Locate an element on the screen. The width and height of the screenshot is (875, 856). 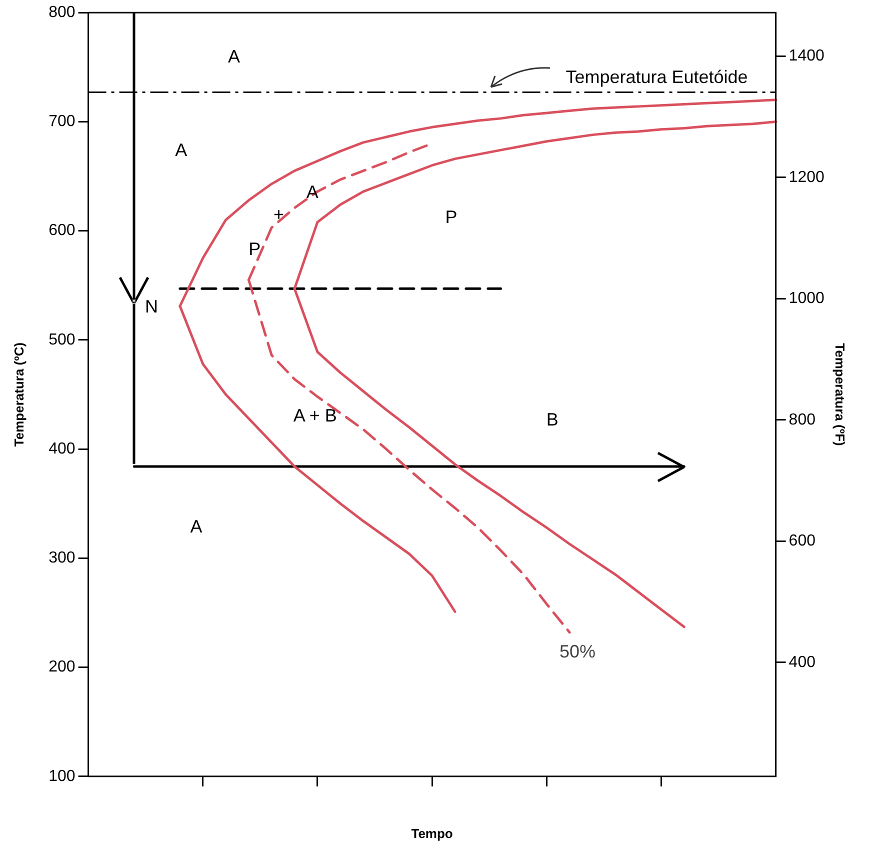
y-tick-label: 300 is located at coordinates (62, 558).